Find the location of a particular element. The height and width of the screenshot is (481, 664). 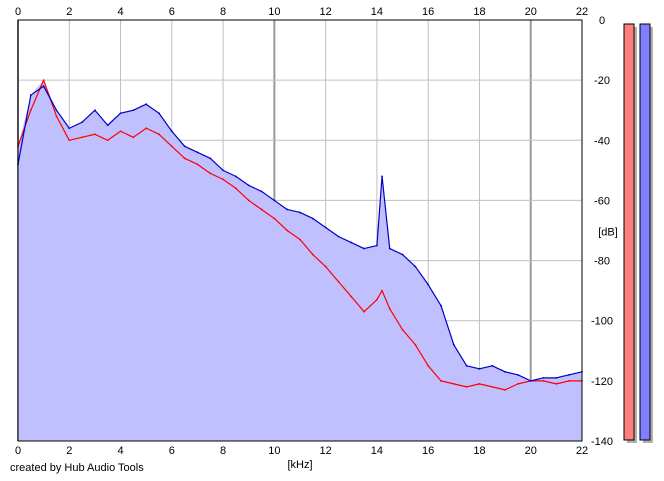

x-tick-label-bottom: 18 is located at coordinates (479, 451).